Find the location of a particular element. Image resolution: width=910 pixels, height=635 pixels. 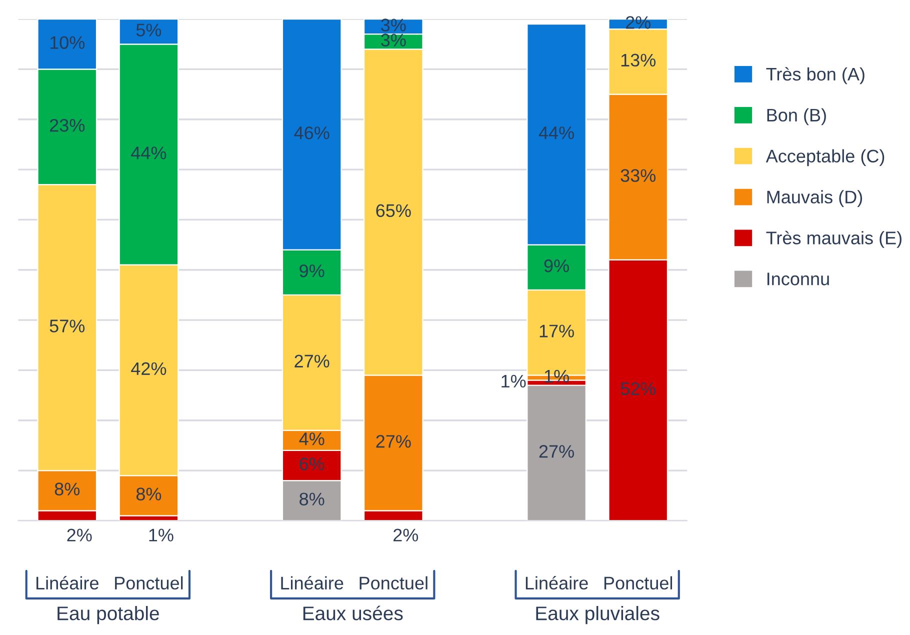

legend-label: Acceptable (C) is located at coordinates (825, 157).